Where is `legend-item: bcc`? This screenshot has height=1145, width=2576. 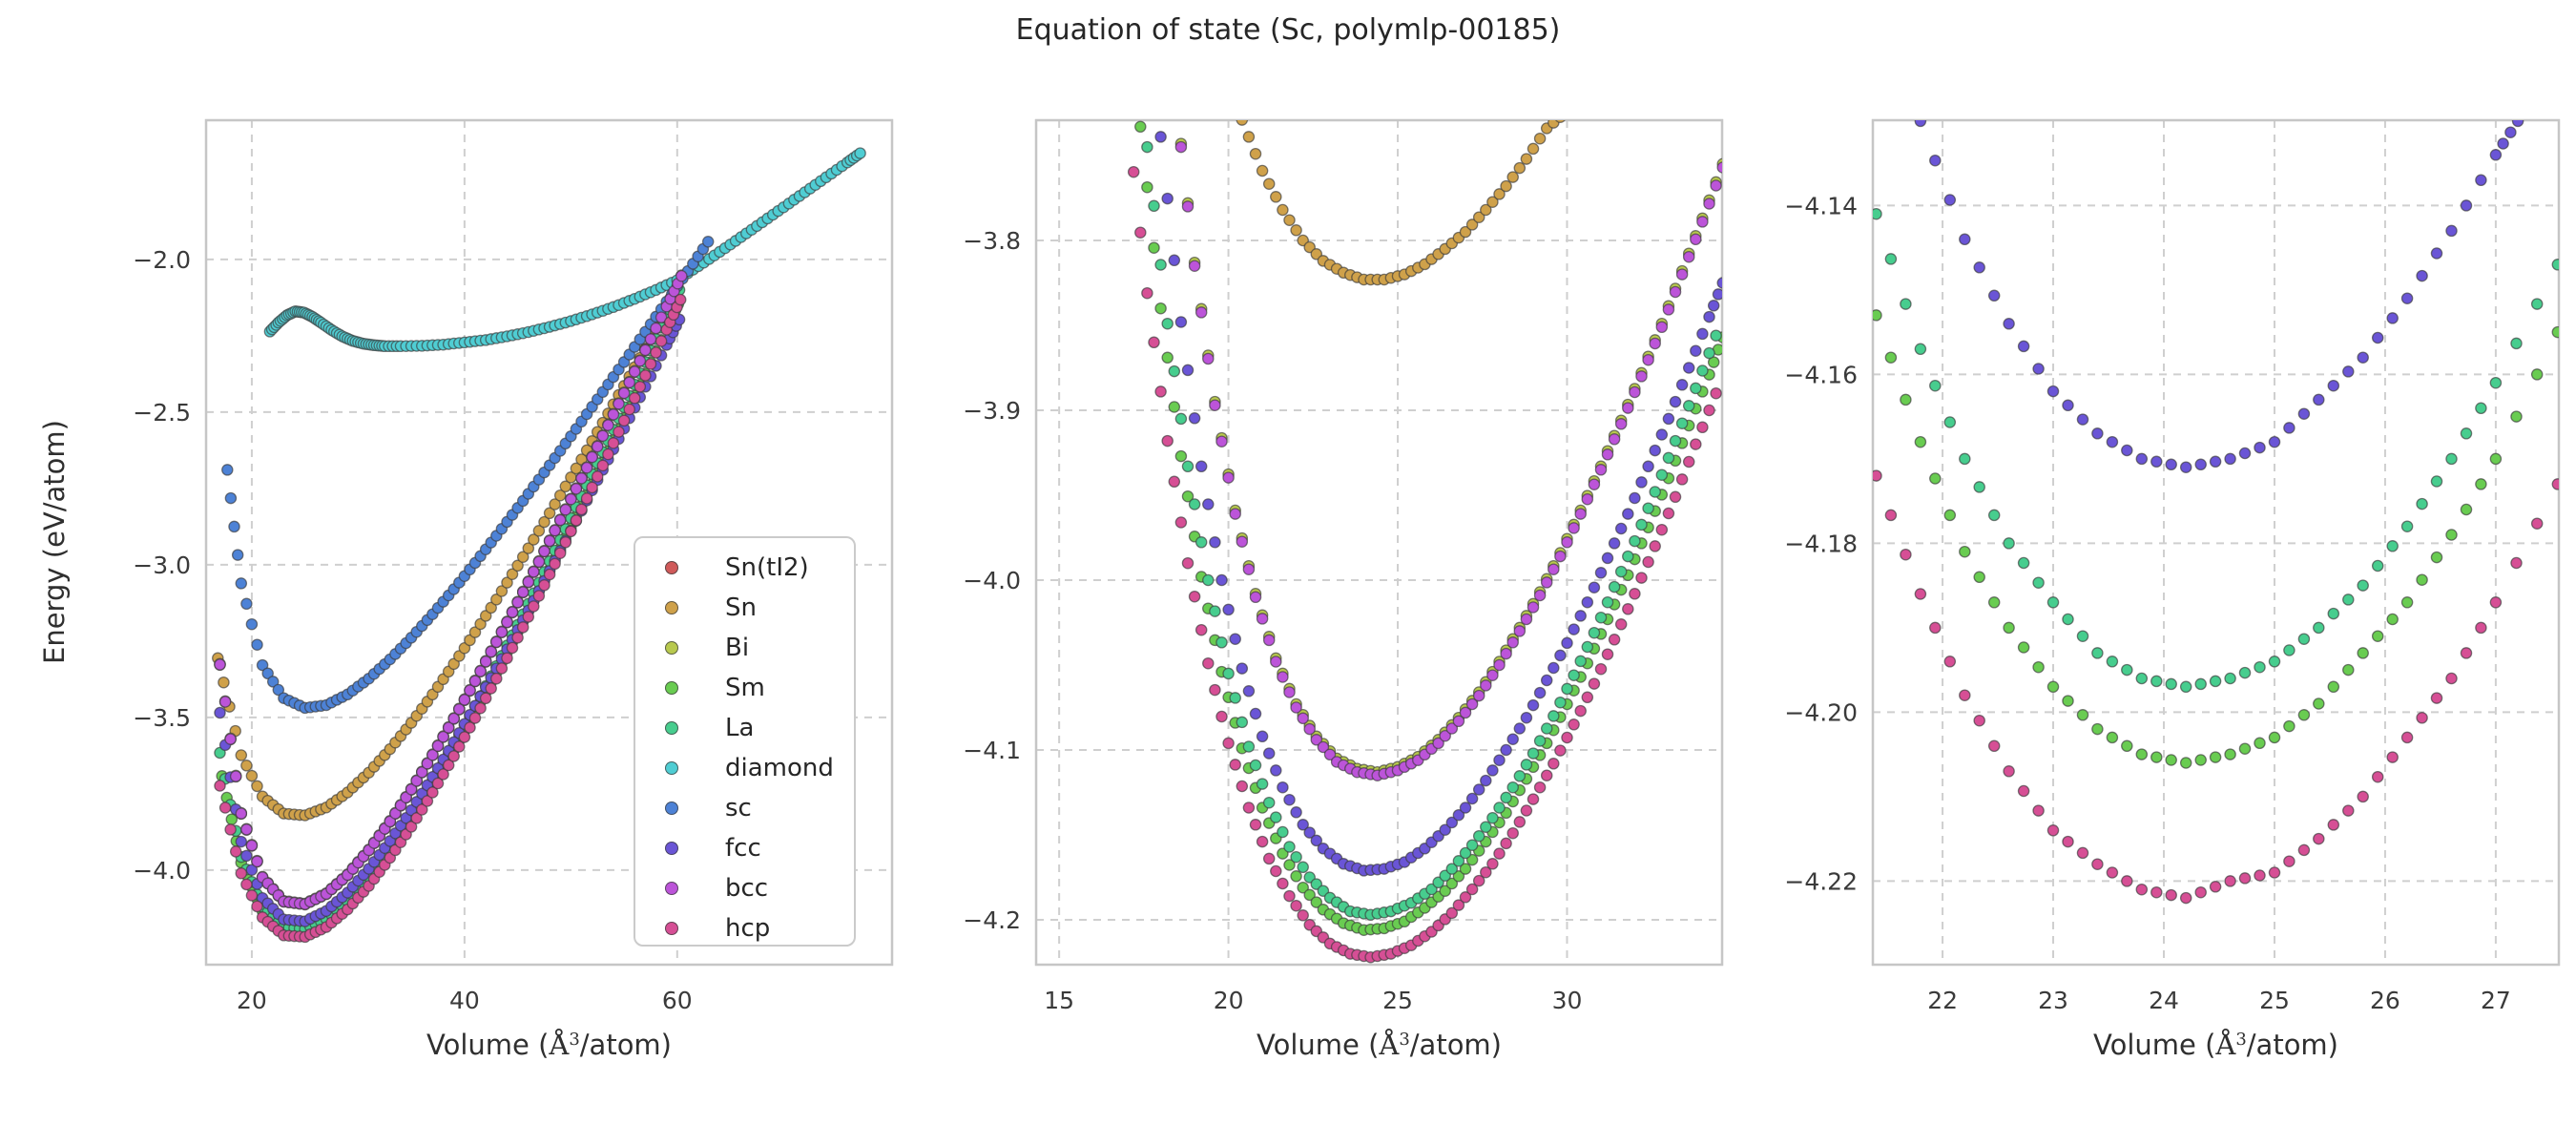 legend-item: bcc is located at coordinates (744, 888).